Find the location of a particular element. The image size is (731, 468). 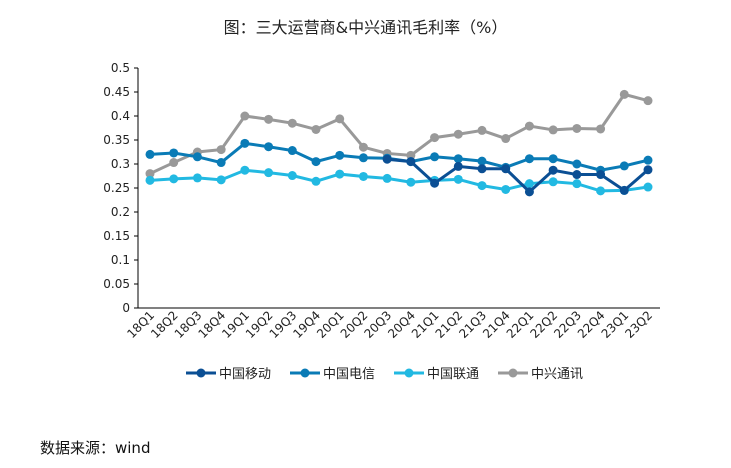

y-tick-label: 0.15 is located at coordinates (116, 236).